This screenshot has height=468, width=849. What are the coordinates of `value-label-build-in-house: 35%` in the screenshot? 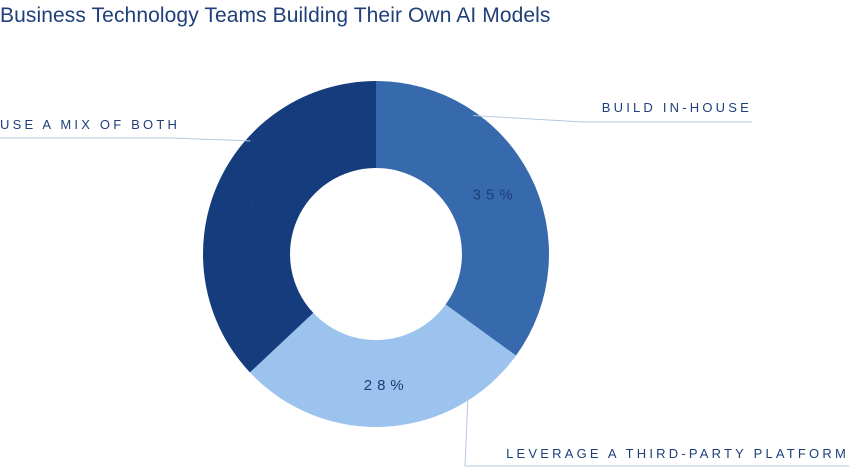 It's located at (495, 194).